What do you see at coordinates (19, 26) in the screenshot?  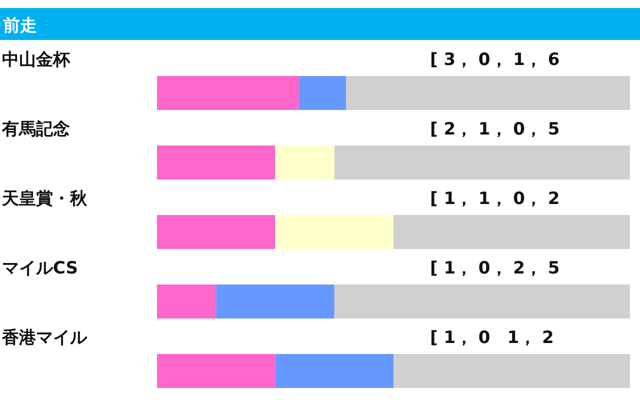 I see `text: 前走` at bounding box center [19, 26].